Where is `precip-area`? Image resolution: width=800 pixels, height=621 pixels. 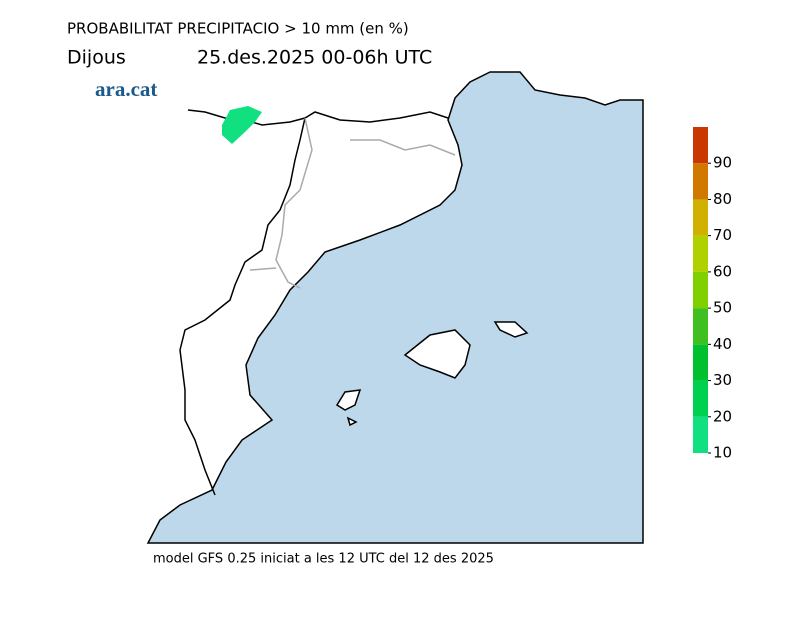 precip-area is located at coordinates (242, 125).